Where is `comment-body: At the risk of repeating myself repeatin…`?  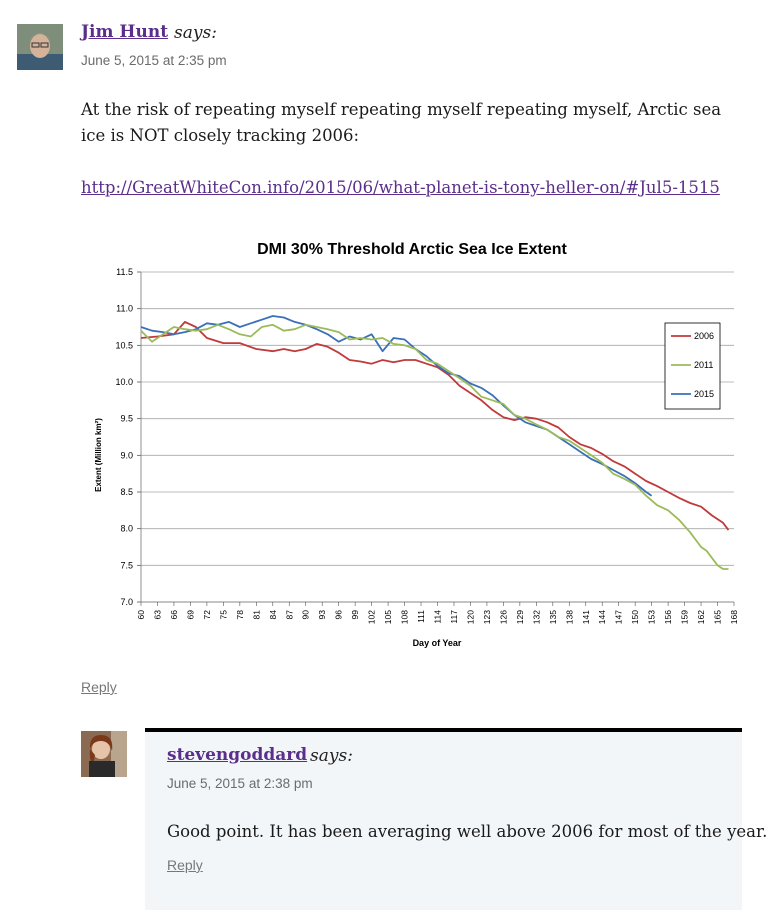
comment-body: At the risk of repeating myself repeatin… is located at coordinates (401, 122).